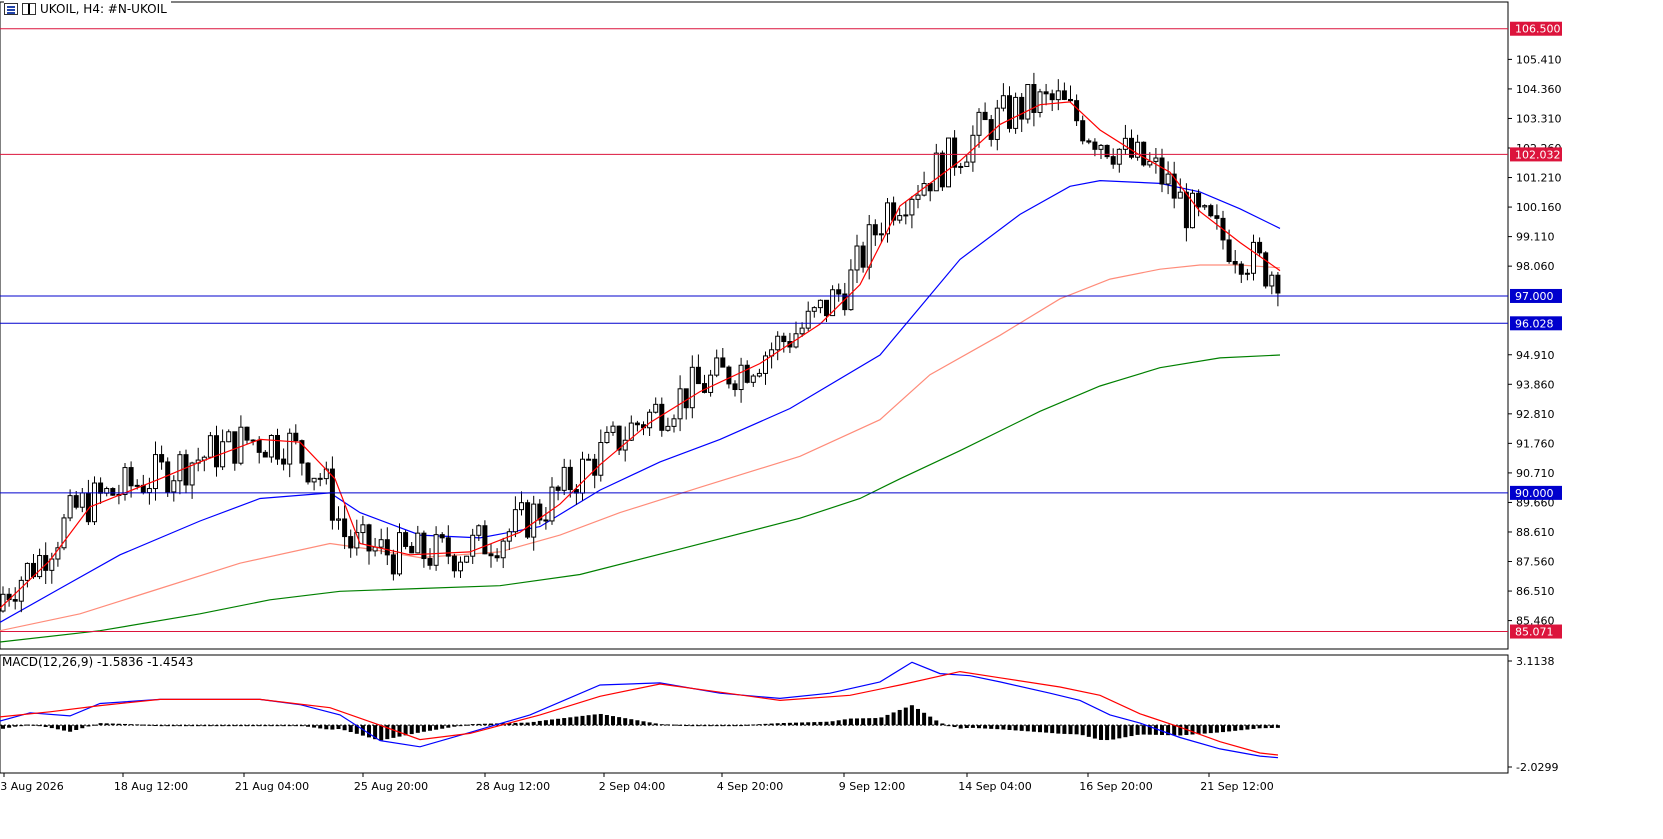 The image size is (1663, 839). What do you see at coordinates (872, 786) in the screenshot?
I see `time-axis-label: 9 Sep 12:00` at bounding box center [872, 786].